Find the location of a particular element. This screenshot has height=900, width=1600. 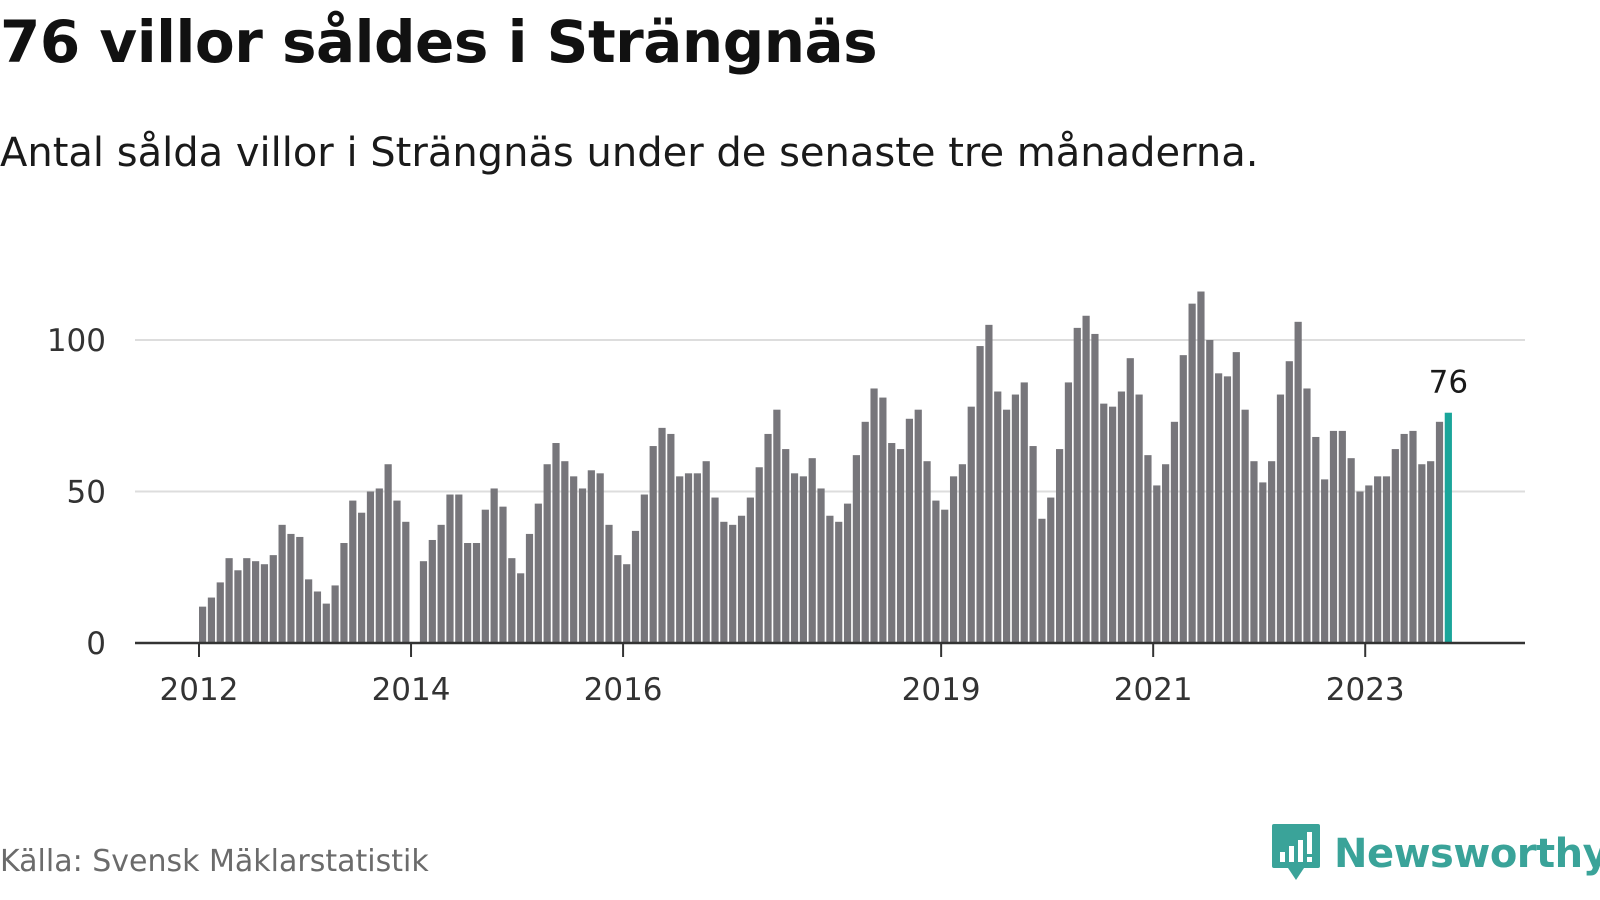

gridlines is located at coordinates (830, 416).